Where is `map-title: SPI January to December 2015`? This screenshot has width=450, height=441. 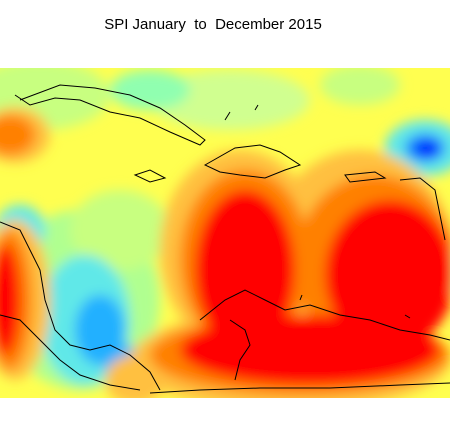
map-title: SPI January to December 2015 is located at coordinates (213, 24).